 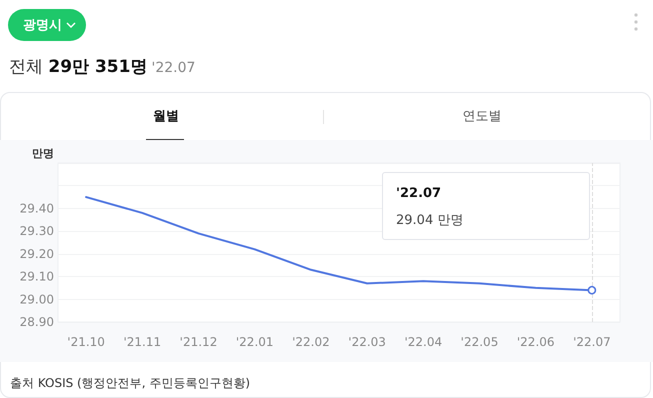 I want to click on x-tick-label: '21.11, so click(x=142, y=342).